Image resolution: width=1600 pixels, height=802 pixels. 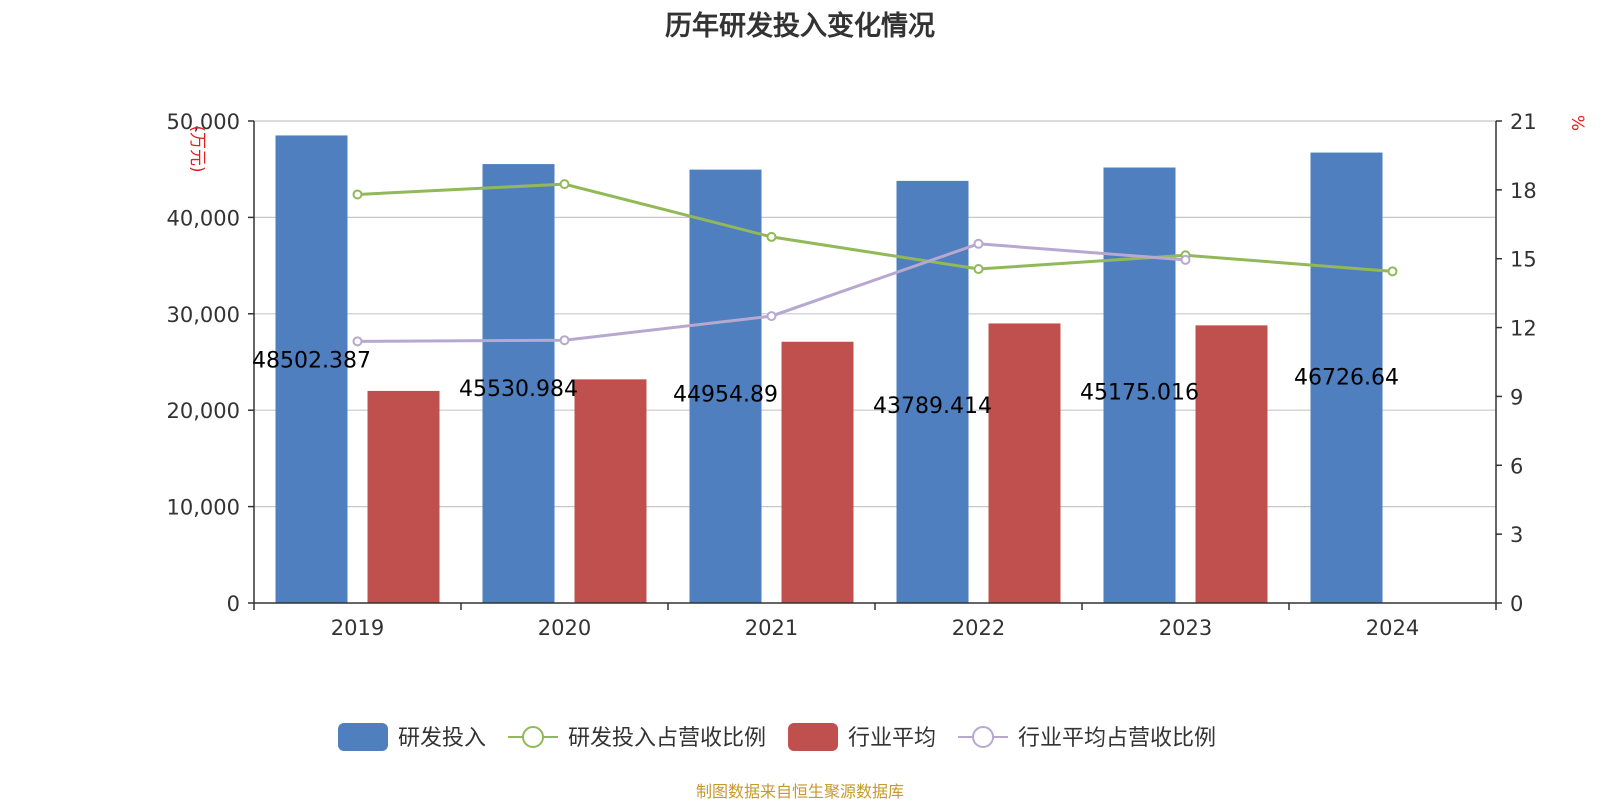 I want to click on right-axis-unit: %, so click(x=1577, y=123).